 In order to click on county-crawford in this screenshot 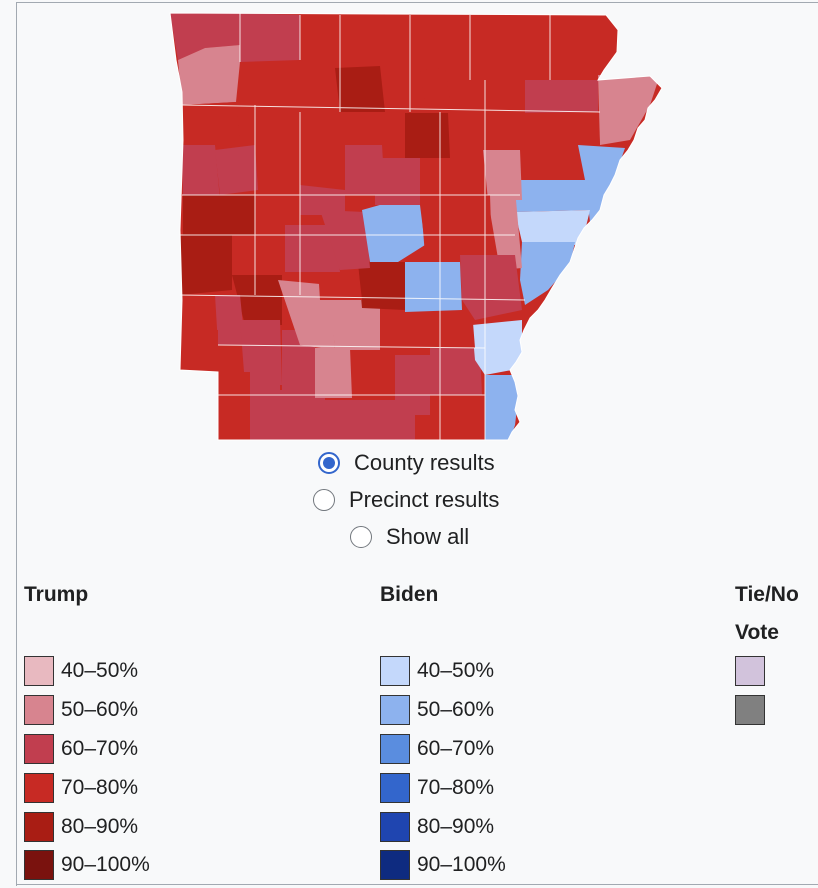, I will do `click(211, 123)`.